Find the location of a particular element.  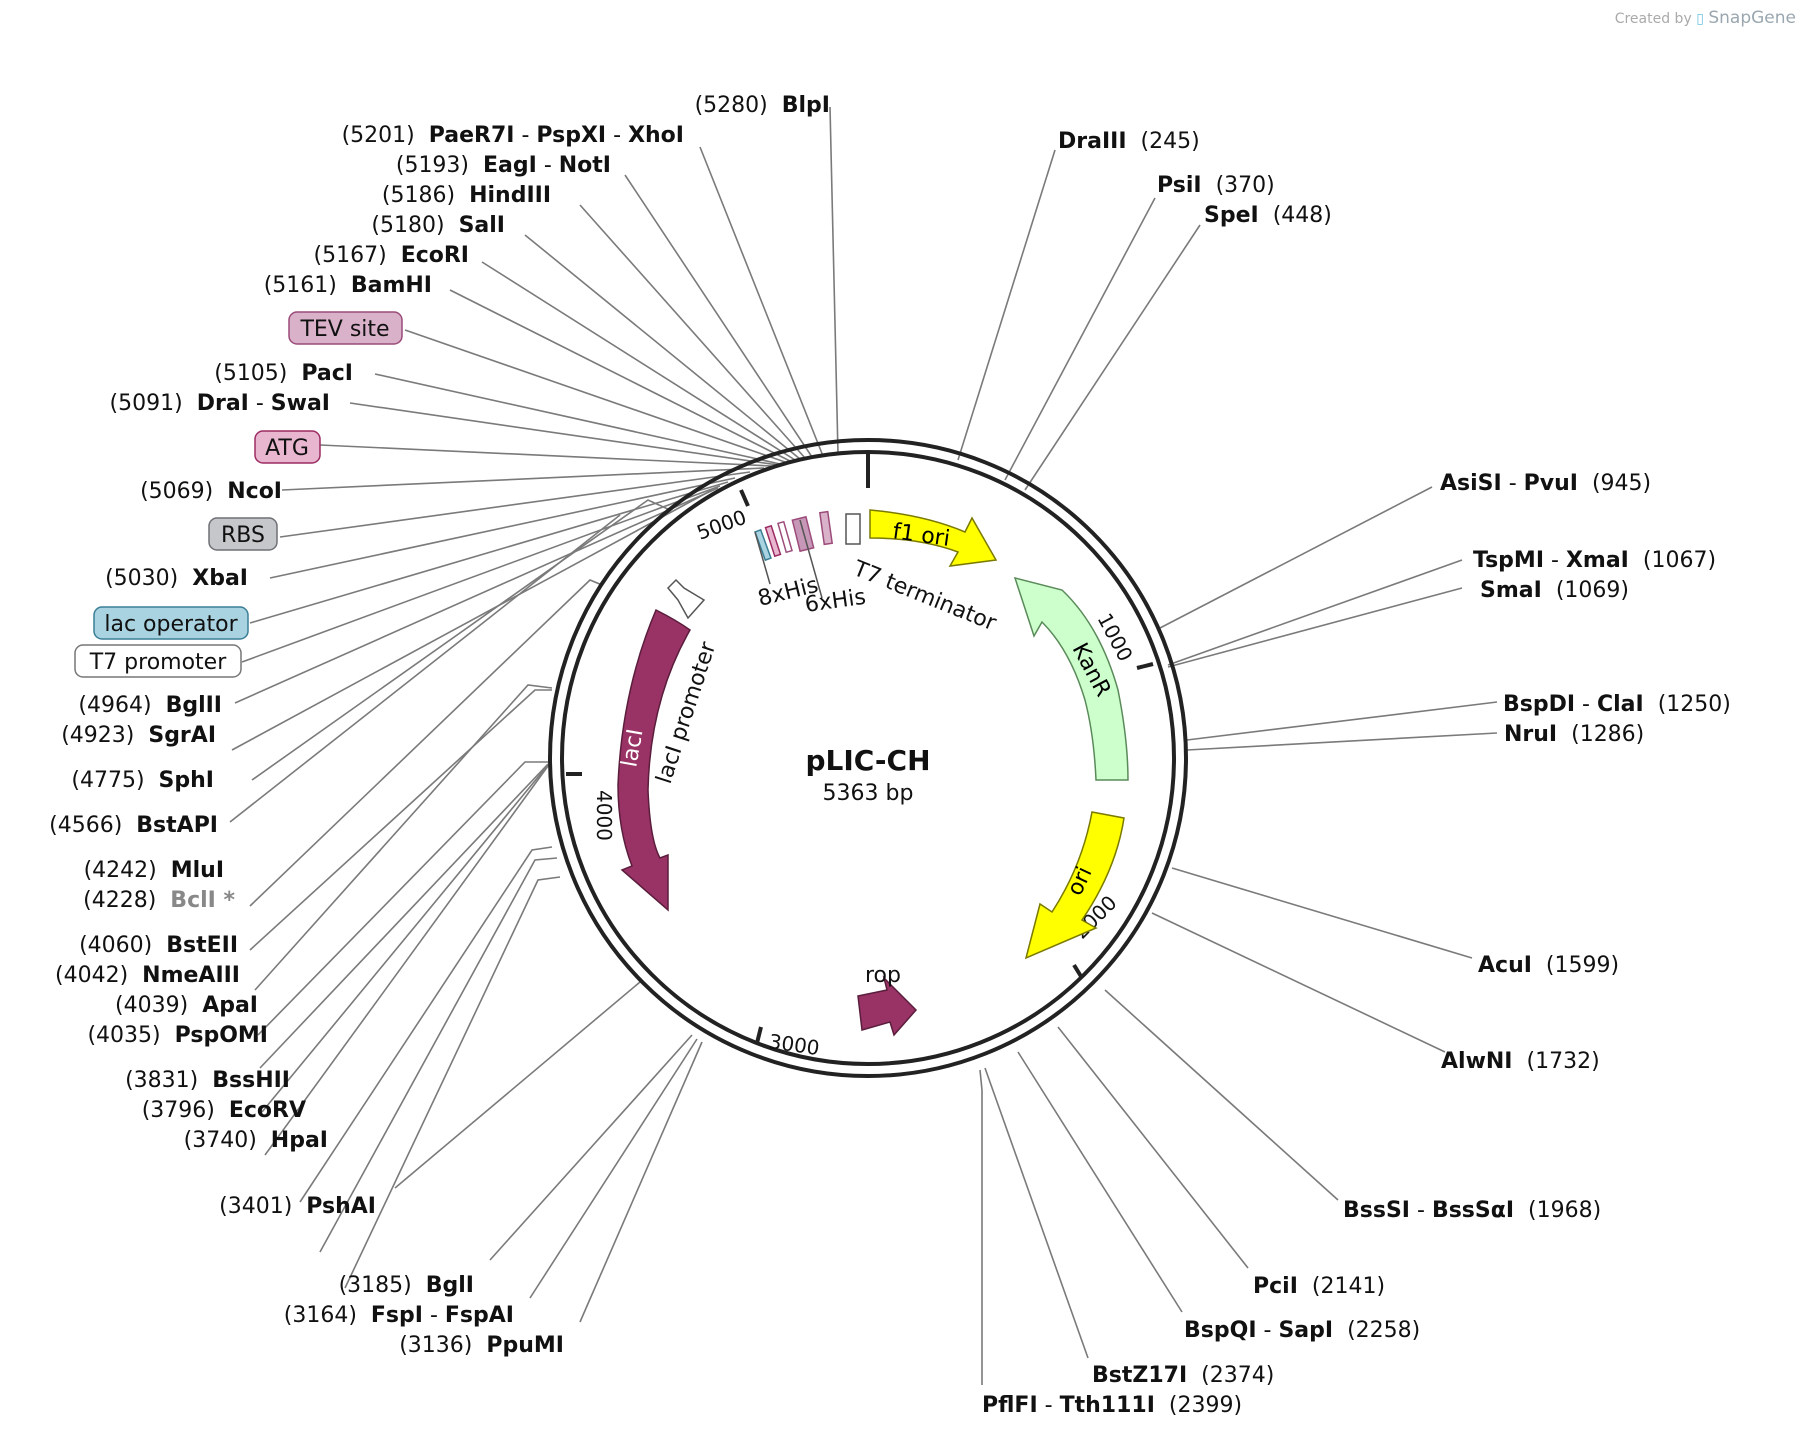

kanr-arrow is located at coordinates (1071, 678).